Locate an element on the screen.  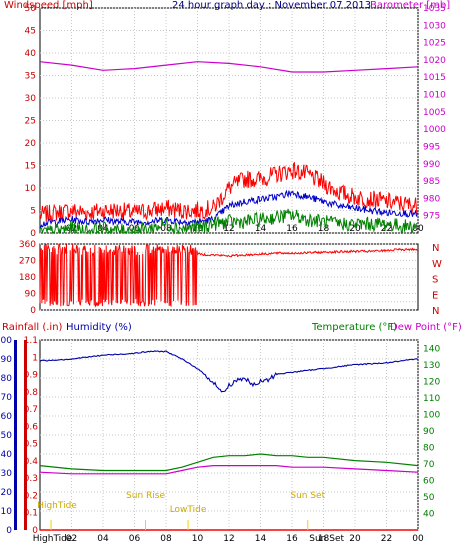
wind-x-tick-label: 12 is located at coordinates (228, 229).